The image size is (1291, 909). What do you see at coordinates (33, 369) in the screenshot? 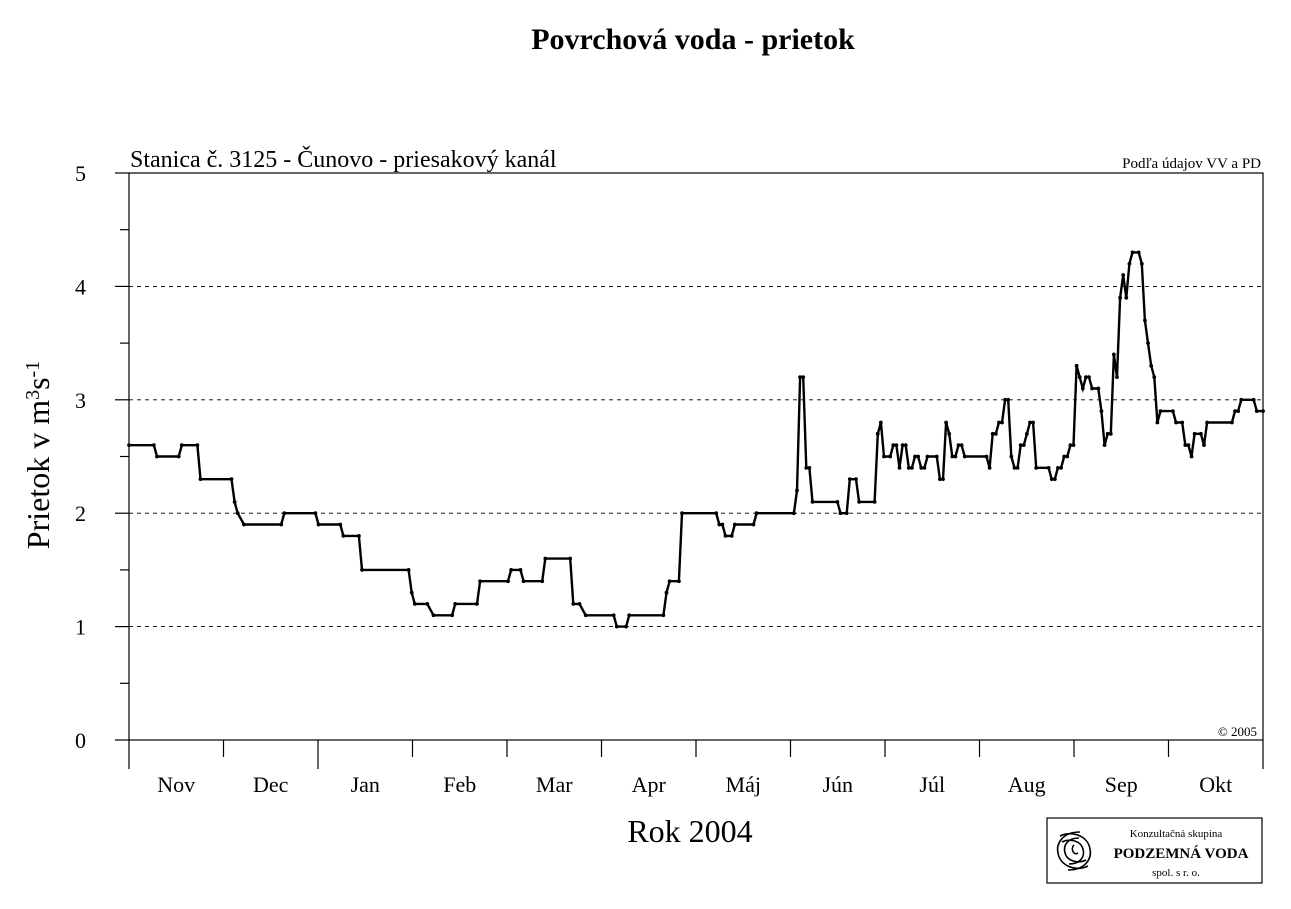
I see `y-axis-title-sup2: -1` at bounding box center [33, 369].